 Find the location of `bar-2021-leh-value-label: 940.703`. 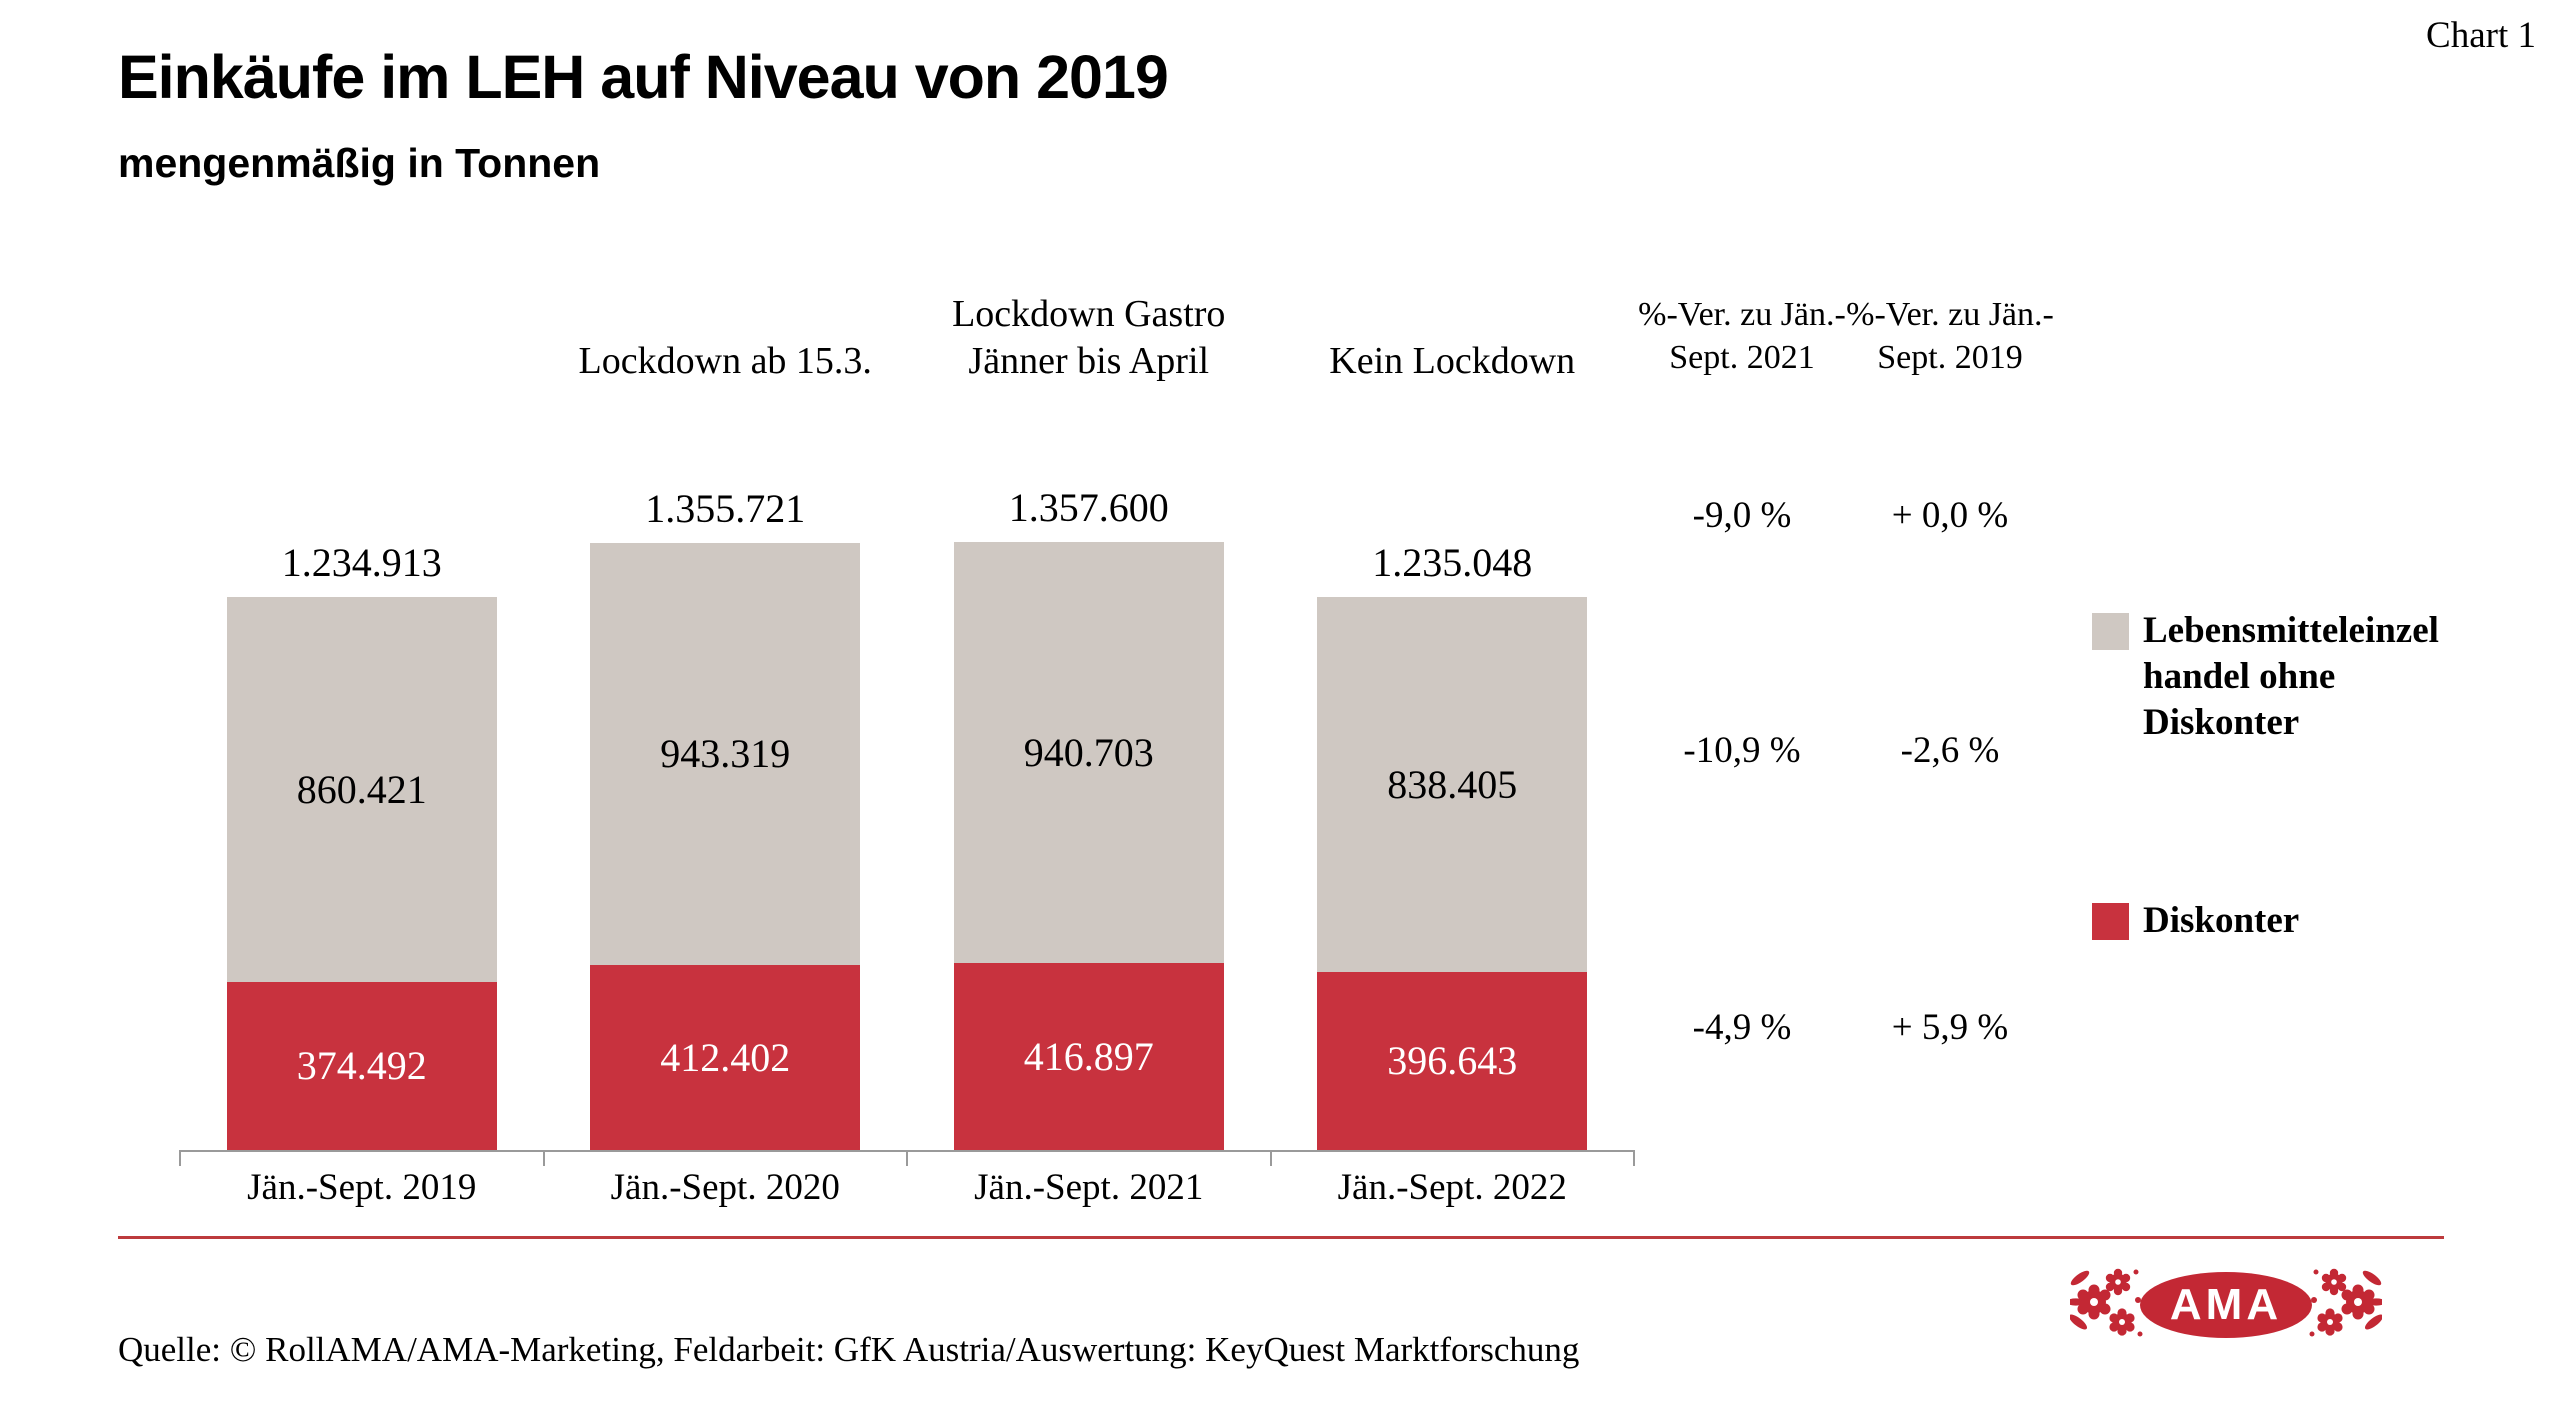

bar-2021-leh-value-label: 940.703 is located at coordinates (1088, 752).